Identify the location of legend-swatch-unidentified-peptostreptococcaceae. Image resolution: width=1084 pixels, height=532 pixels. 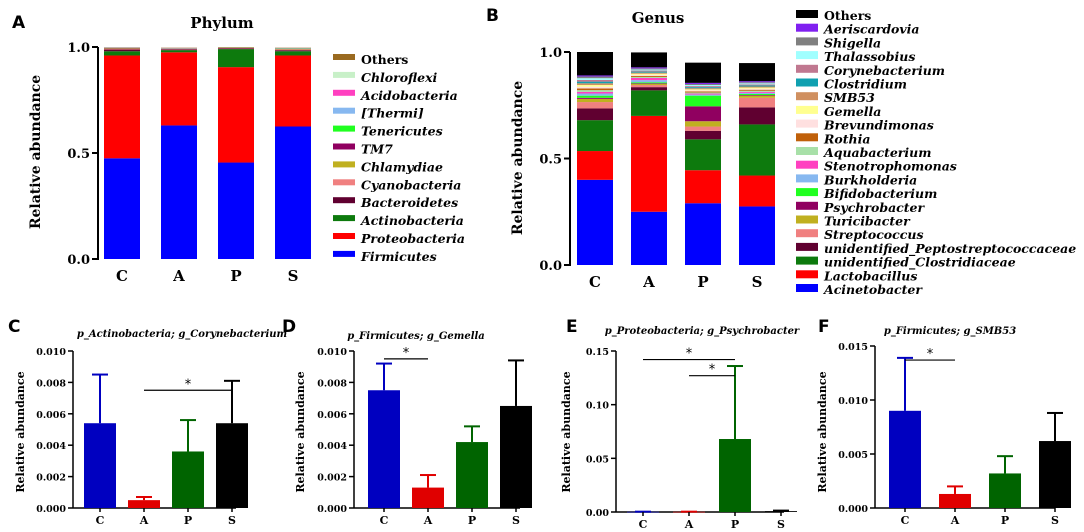
(807, 246).